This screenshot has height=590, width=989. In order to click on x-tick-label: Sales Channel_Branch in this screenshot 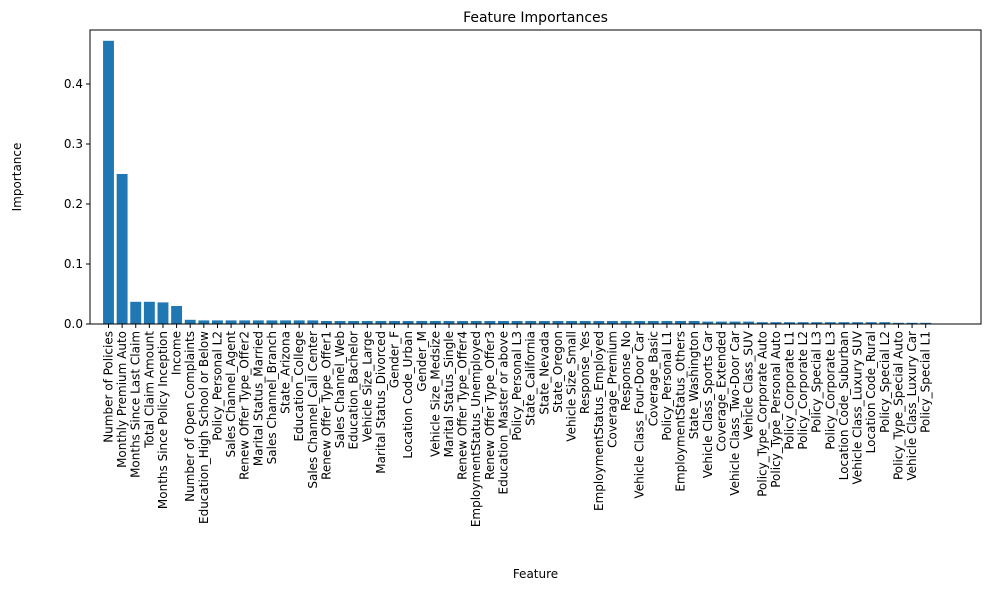, I will do `click(272, 397)`.